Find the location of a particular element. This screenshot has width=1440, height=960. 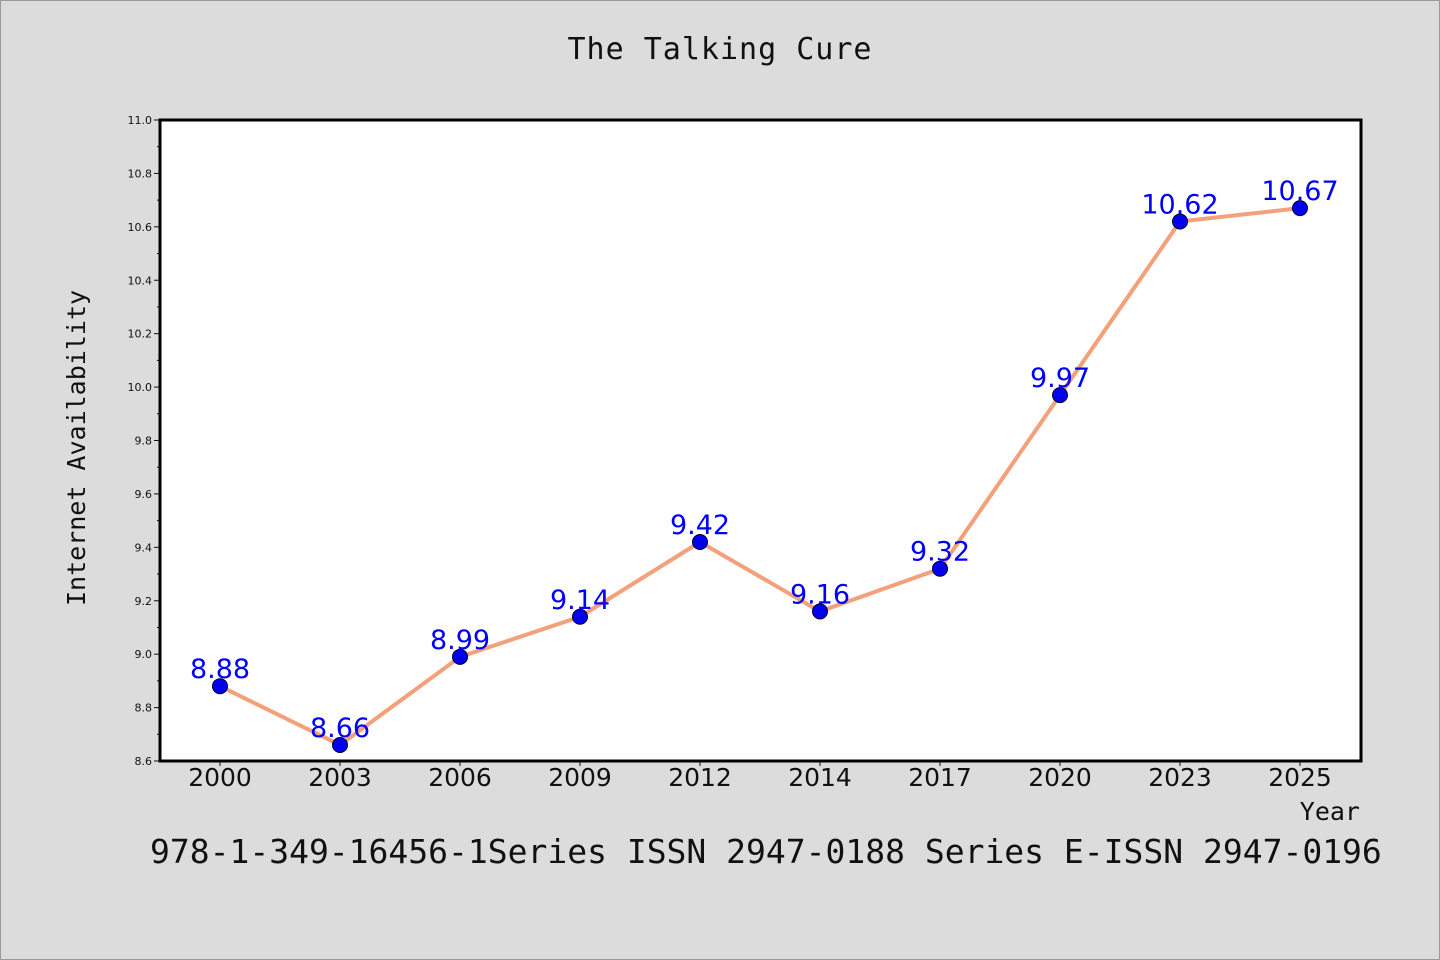

y-tick-label: 9.0 is located at coordinates (144, 654).